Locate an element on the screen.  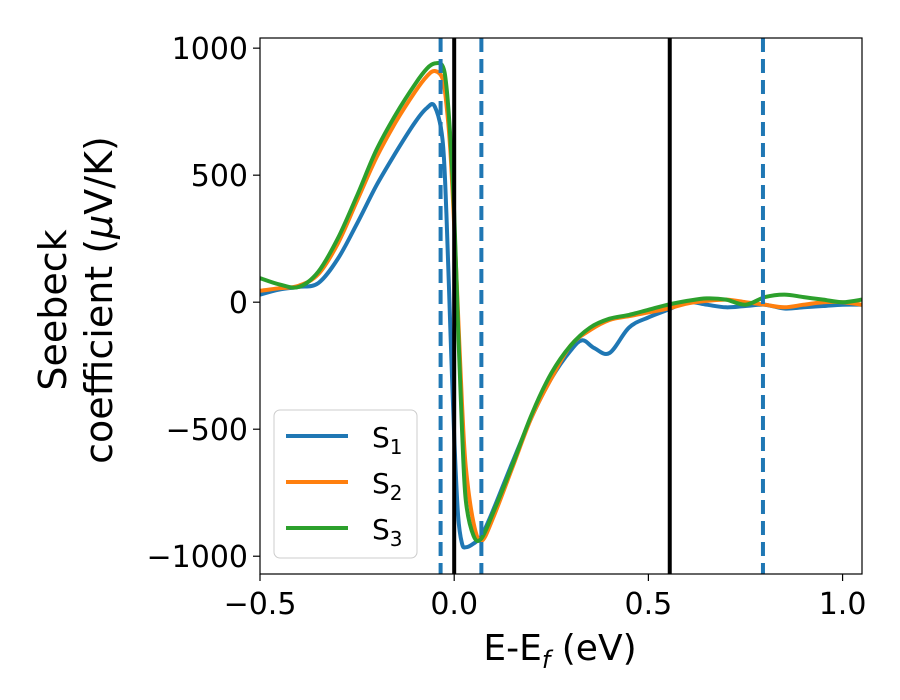
y-tick-label: 1000 is located at coordinates (210, 49).